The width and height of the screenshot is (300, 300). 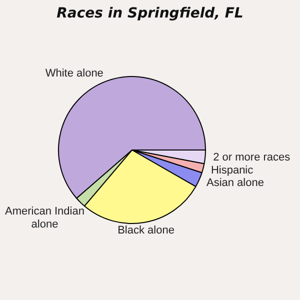 What do you see at coordinates (74, 74) in the screenshot?
I see `slice-label: White alone` at bounding box center [74, 74].